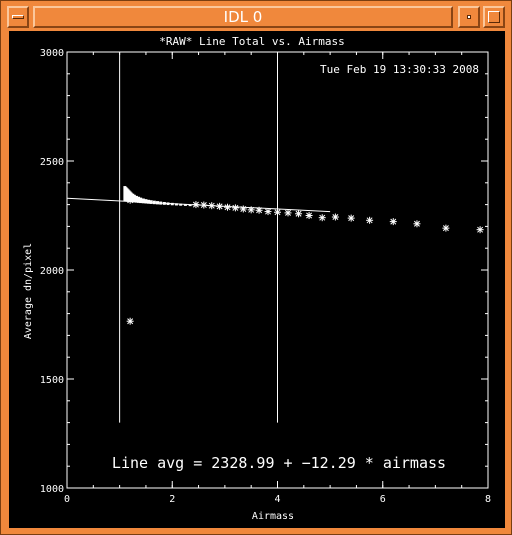  What do you see at coordinates (67, 499) in the screenshot?
I see `x-tick-label: 0` at bounding box center [67, 499].